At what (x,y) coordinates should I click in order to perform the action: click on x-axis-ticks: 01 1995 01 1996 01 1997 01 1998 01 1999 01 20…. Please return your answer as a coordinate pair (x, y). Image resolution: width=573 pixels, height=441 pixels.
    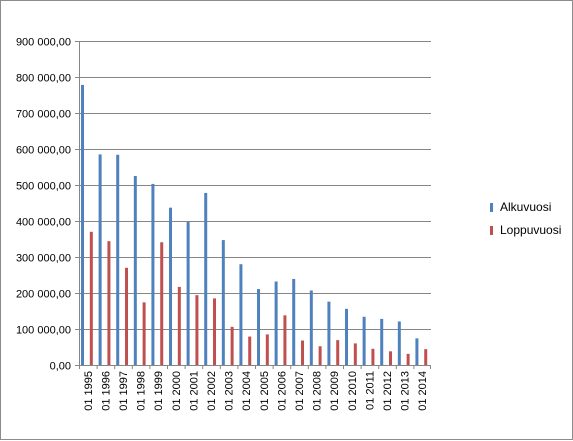
    Looking at the image, I should click on (256, 391).